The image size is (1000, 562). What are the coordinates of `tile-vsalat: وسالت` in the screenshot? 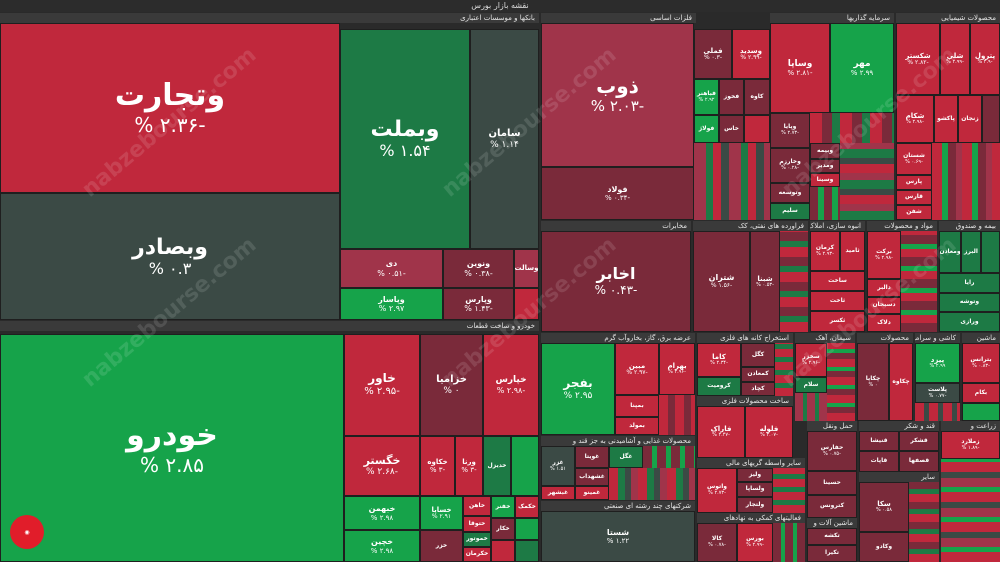 It's located at (526, 268).